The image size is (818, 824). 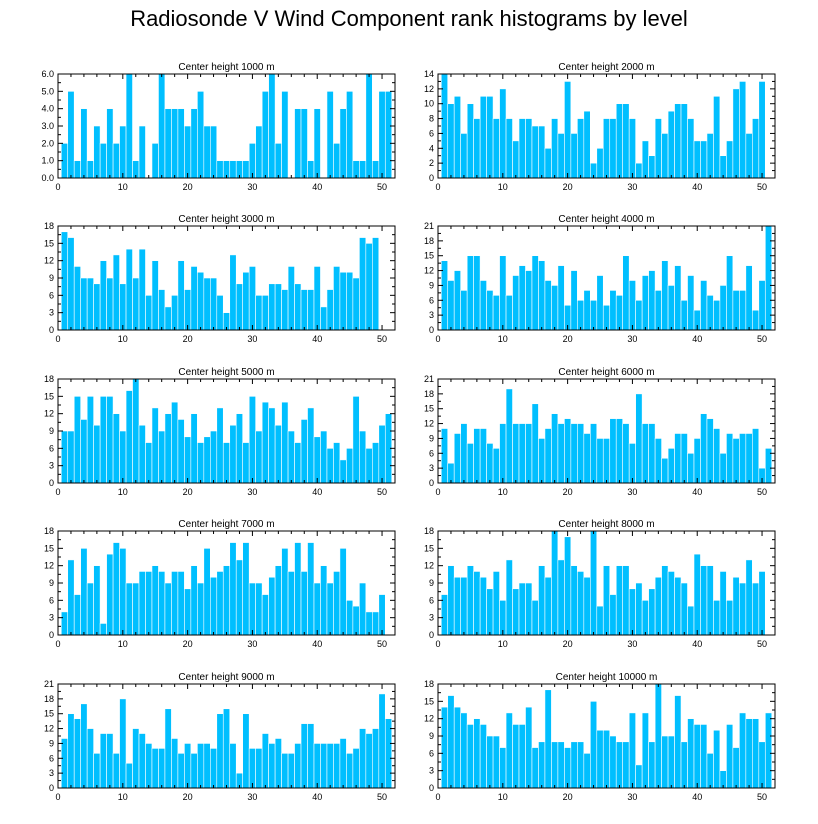 I want to click on y-tick-label: 21, so click(x=429, y=226).